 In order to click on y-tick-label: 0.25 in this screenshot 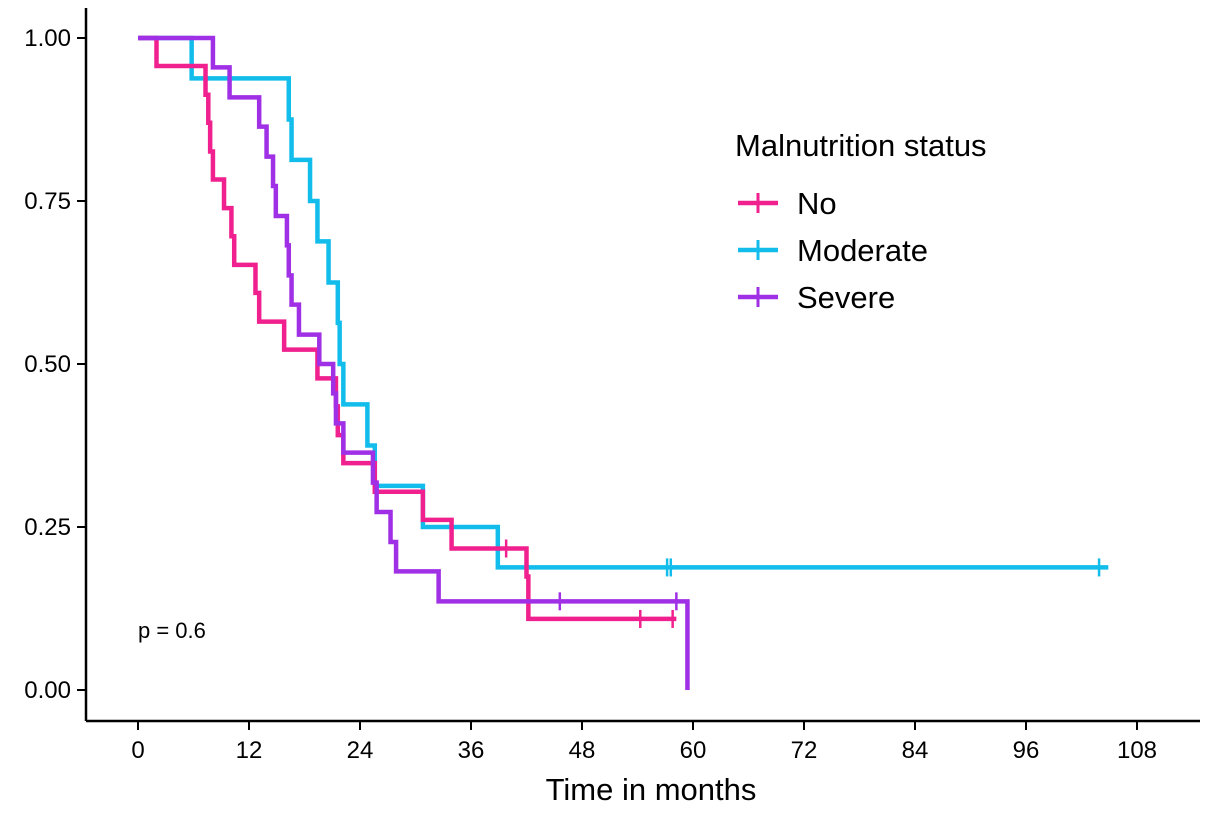, I will do `click(47, 527)`.